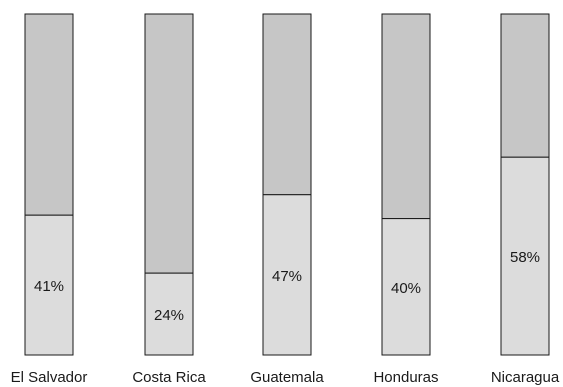 The height and width of the screenshot is (387, 563). I want to click on value-label-el-salvador: 41%, so click(49, 286).